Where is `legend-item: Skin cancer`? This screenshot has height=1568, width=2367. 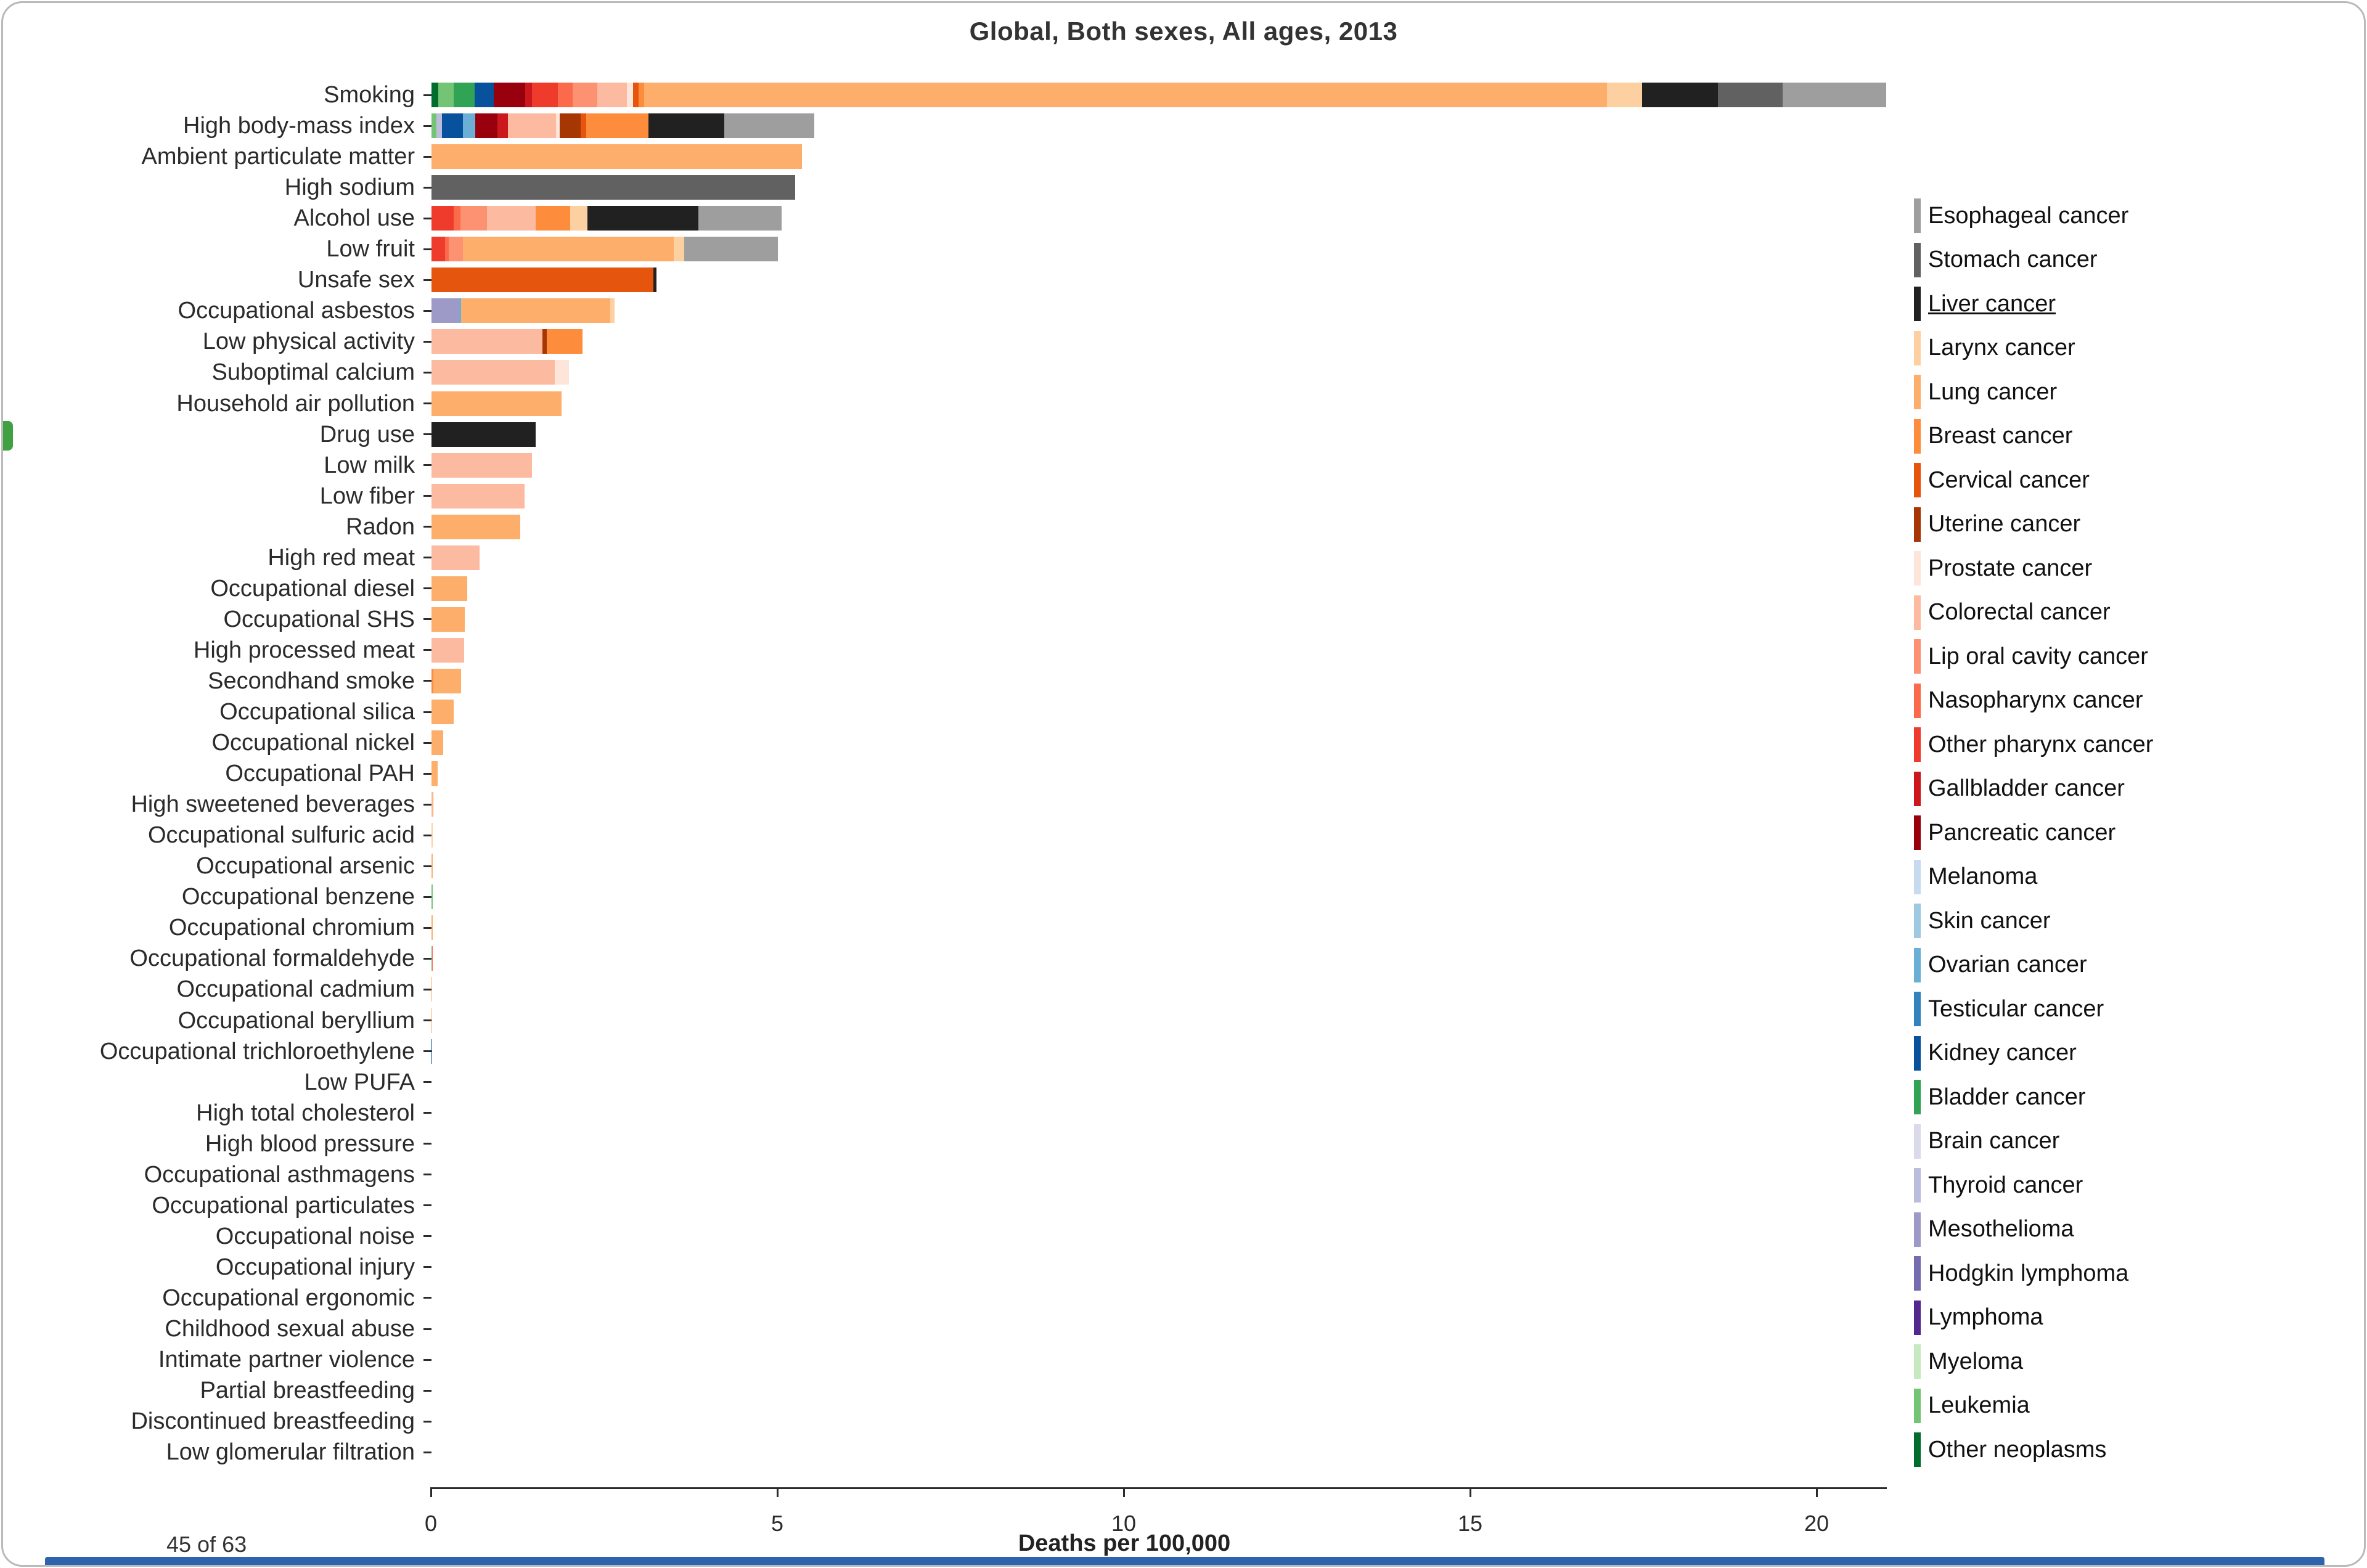
legend-item: Skin cancer is located at coordinates (1982, 921).